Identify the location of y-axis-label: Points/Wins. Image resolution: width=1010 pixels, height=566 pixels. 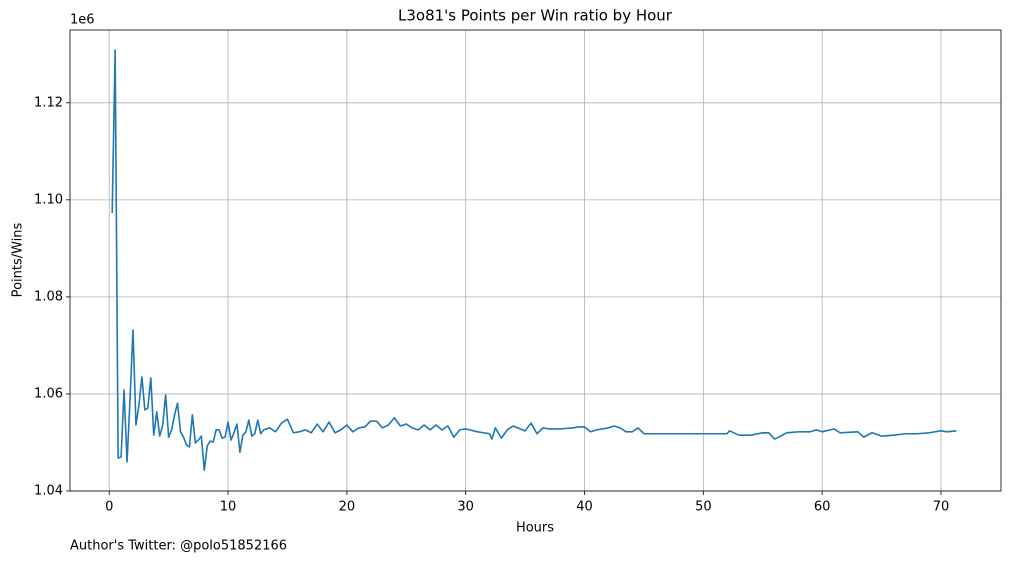
(18, 259).